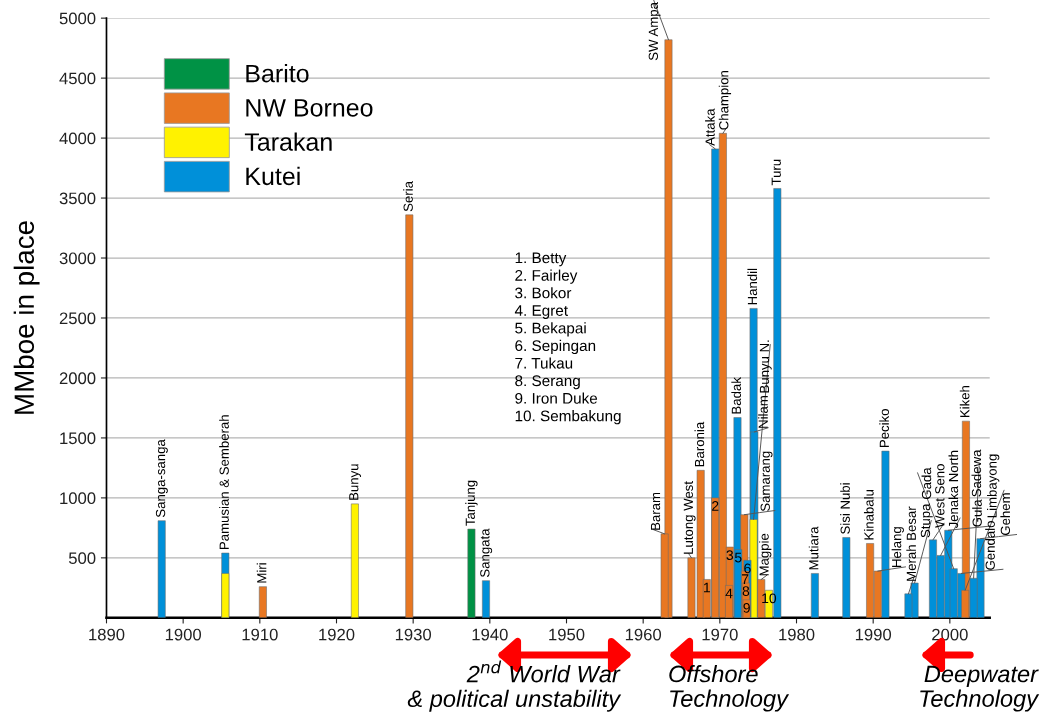 The width and height of the screenshot is (1044, 726). What do you see at coordinates (729, 593) in the screenshot?
I see `annotation: 4` at bounding box center [729, 593].